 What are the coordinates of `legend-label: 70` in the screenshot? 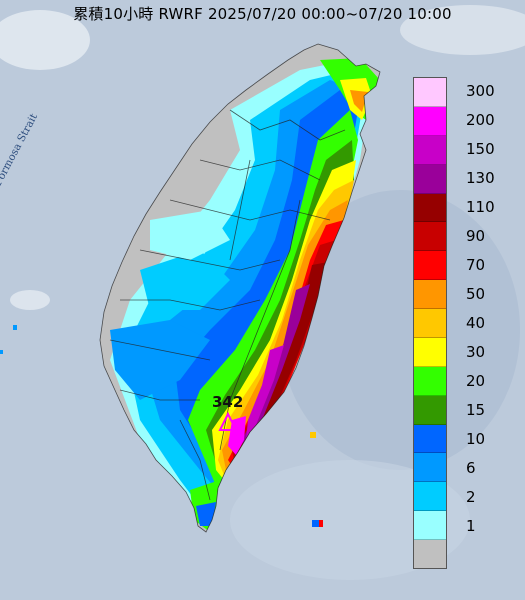 It's located at (475, 265).